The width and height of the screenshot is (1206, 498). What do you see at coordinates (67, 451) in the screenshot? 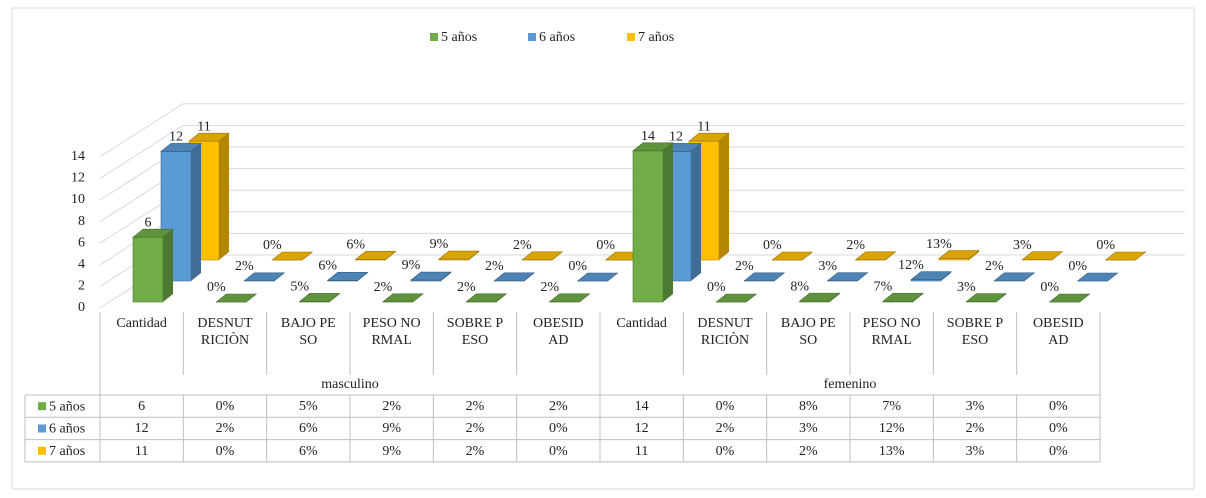
I see `row-header: 7 años` at bounding box center [67, 451].